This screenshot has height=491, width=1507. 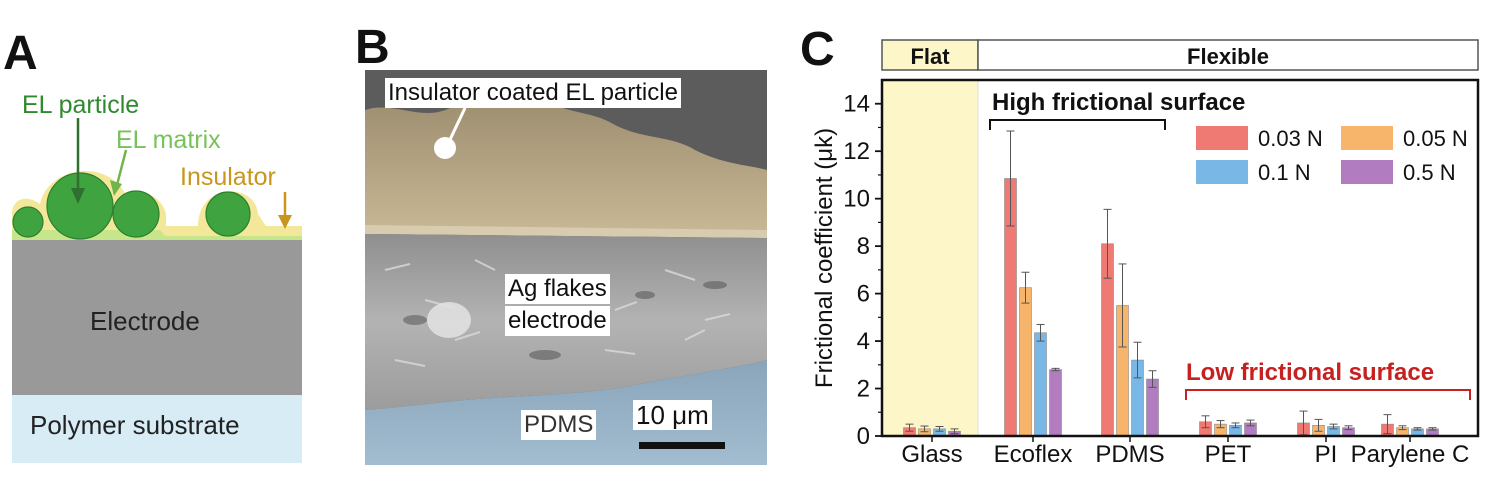 What do you see at coordinates (1348, 432) in the screenshot?
I see `bar-05N-pi` at bounding box center [1348, 432].